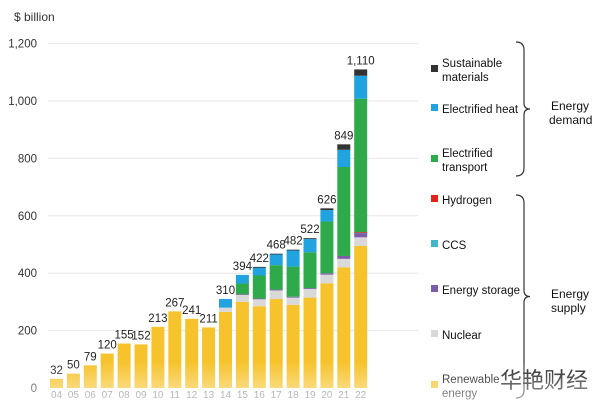 The width and height of the screenshot is (600, 400). I want to click on legend-label-transport: transport, so click(465, 168).